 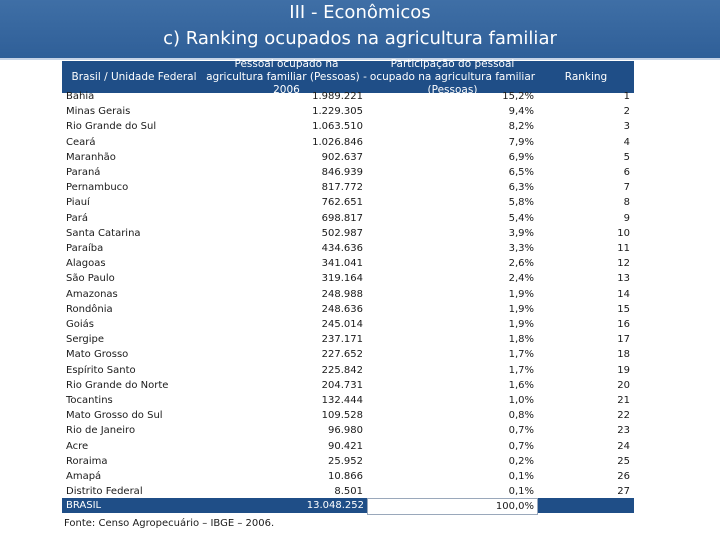 What do you see at coordinates (87, 461) in the screenshot?
I see `cell-state: Roraima` at bounding box center [87, 461].